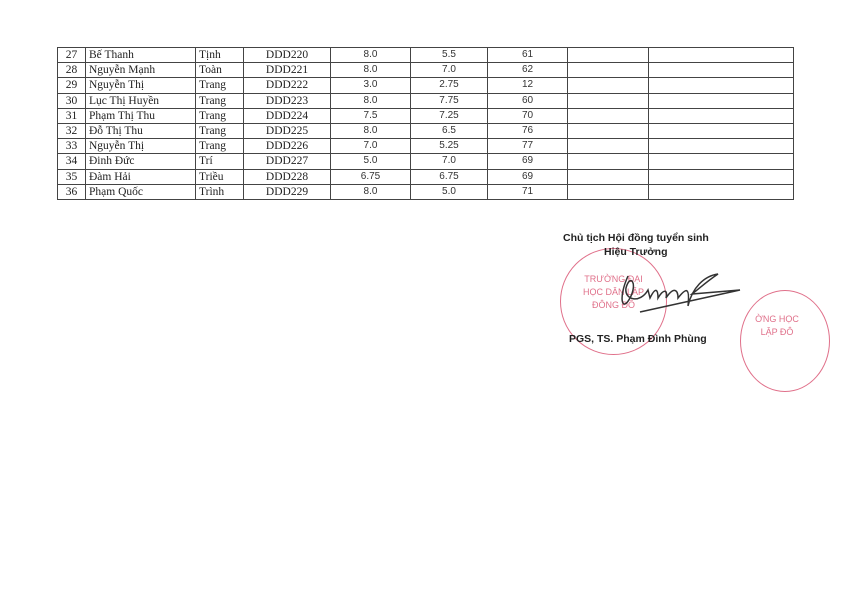 Image resolution: width=842 pixels, height=612 pixels. What do you see at coordinates (449, 131) in the screenshot?
I see `score-2: 6.5` at bounding box center [449, 131].